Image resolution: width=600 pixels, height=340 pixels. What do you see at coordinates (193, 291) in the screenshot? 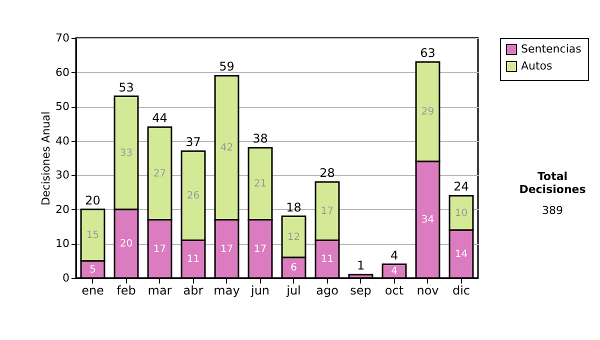
I see `x-tick-label: abr` at bounding box center [193, 291].